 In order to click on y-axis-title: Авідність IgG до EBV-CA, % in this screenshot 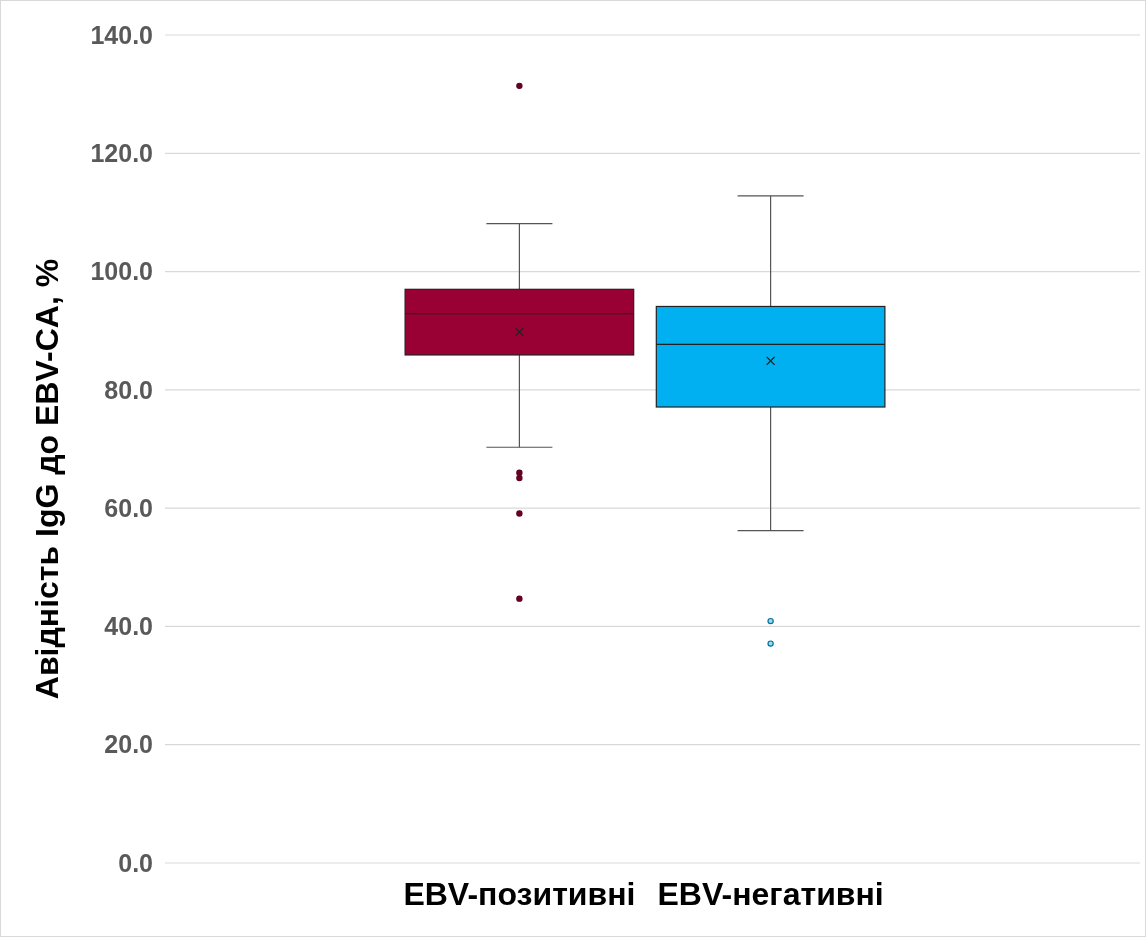, I will do `click(47, 479)`.